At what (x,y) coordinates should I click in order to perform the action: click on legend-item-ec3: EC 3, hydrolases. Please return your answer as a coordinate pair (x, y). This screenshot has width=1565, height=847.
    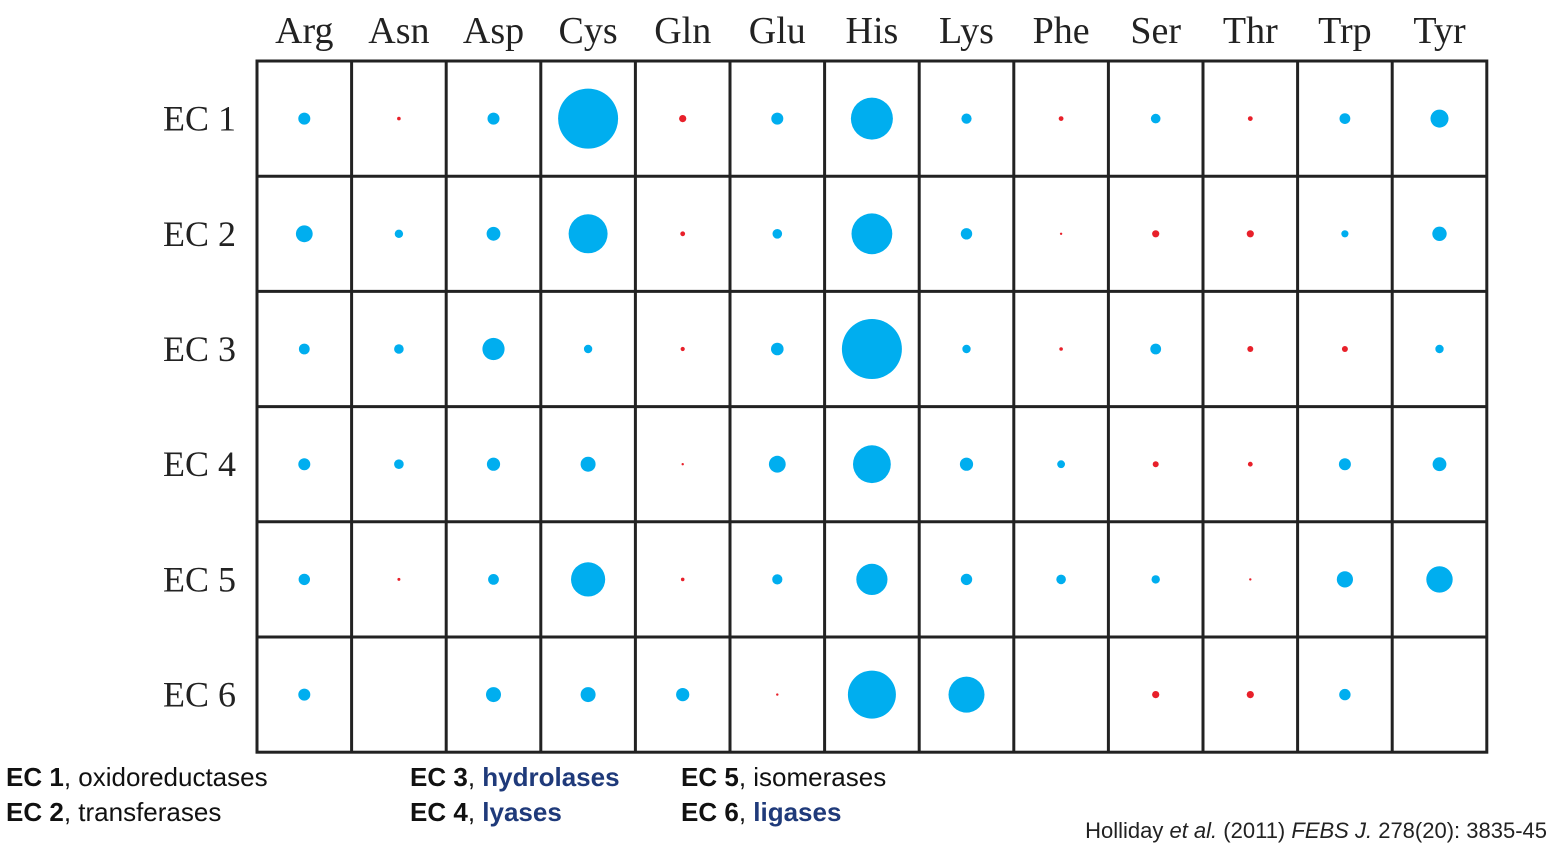
    Looking at the image, I should click on (515, 777).